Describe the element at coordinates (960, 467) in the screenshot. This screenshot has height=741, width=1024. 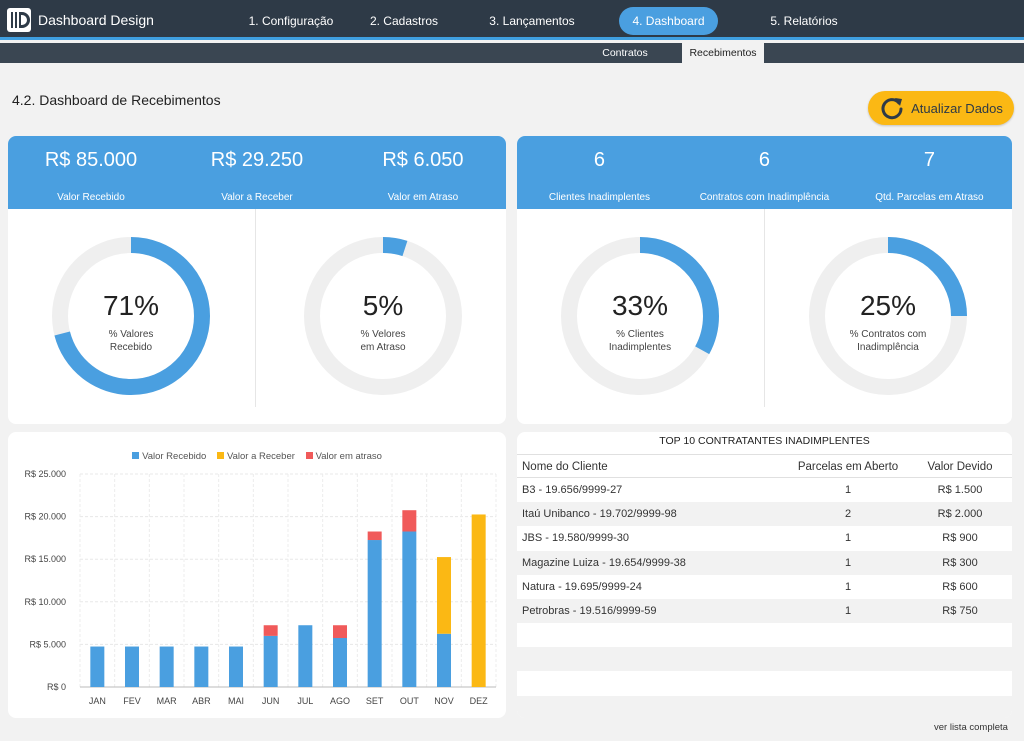
I see `column-header-valor: Valor Devido` at that location.